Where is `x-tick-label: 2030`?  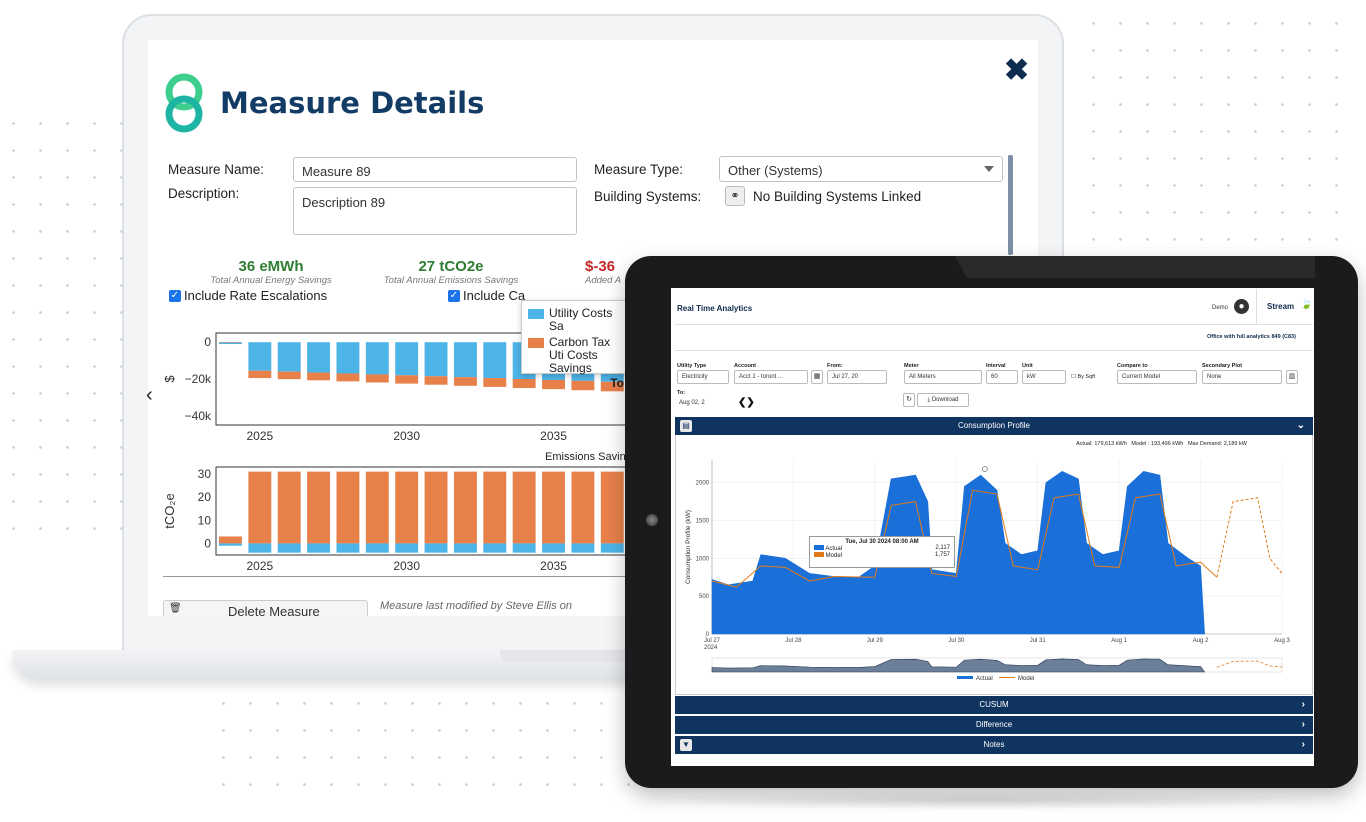
x-tick-label: 2030 is located at coordinates (406, 566).